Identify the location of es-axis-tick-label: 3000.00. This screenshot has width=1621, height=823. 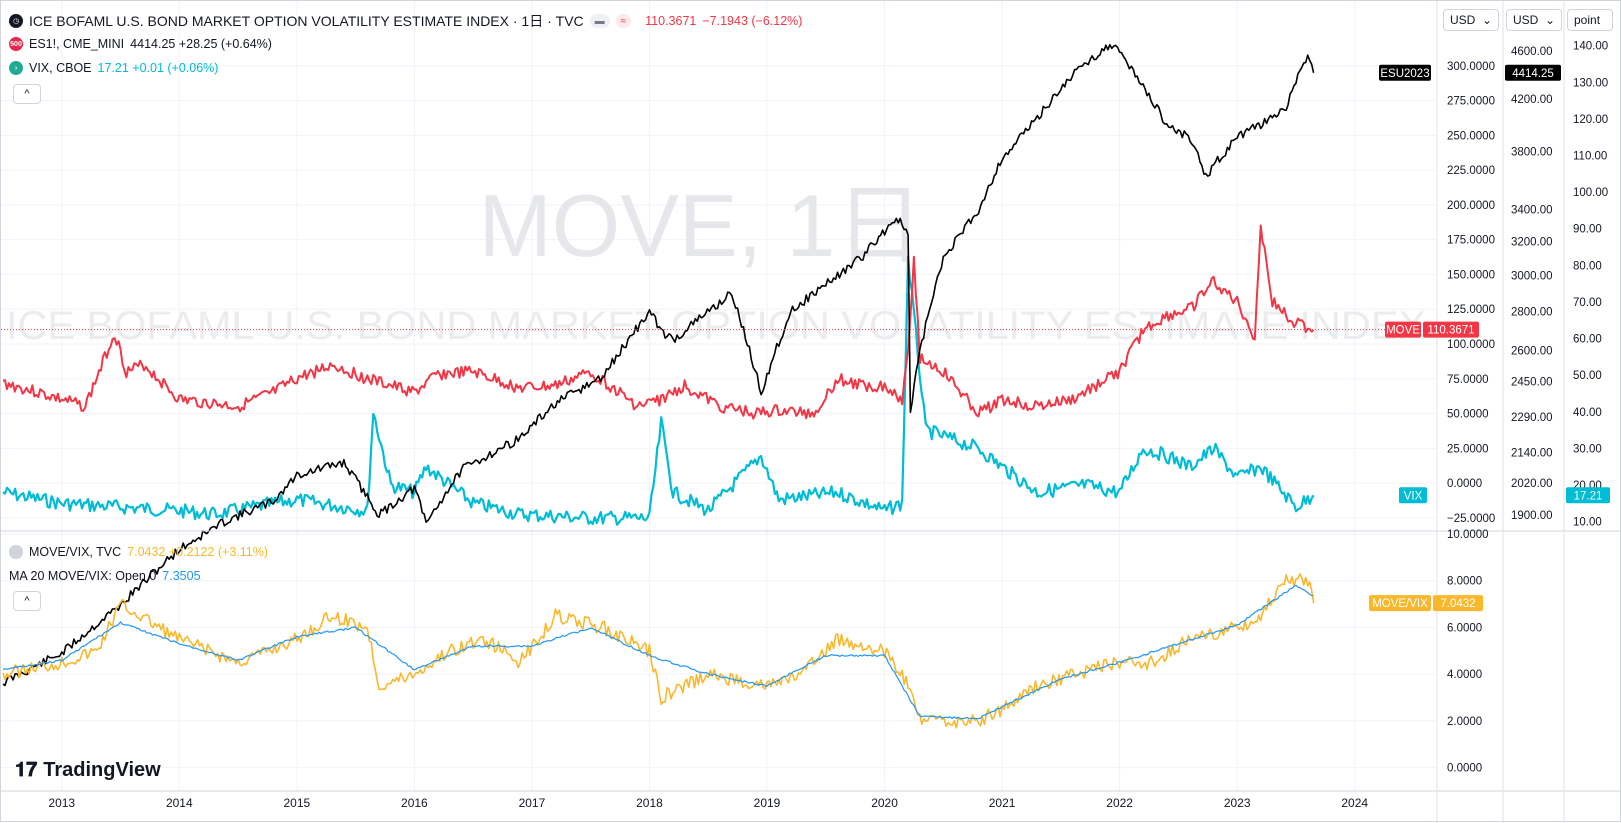
(1532, 276).